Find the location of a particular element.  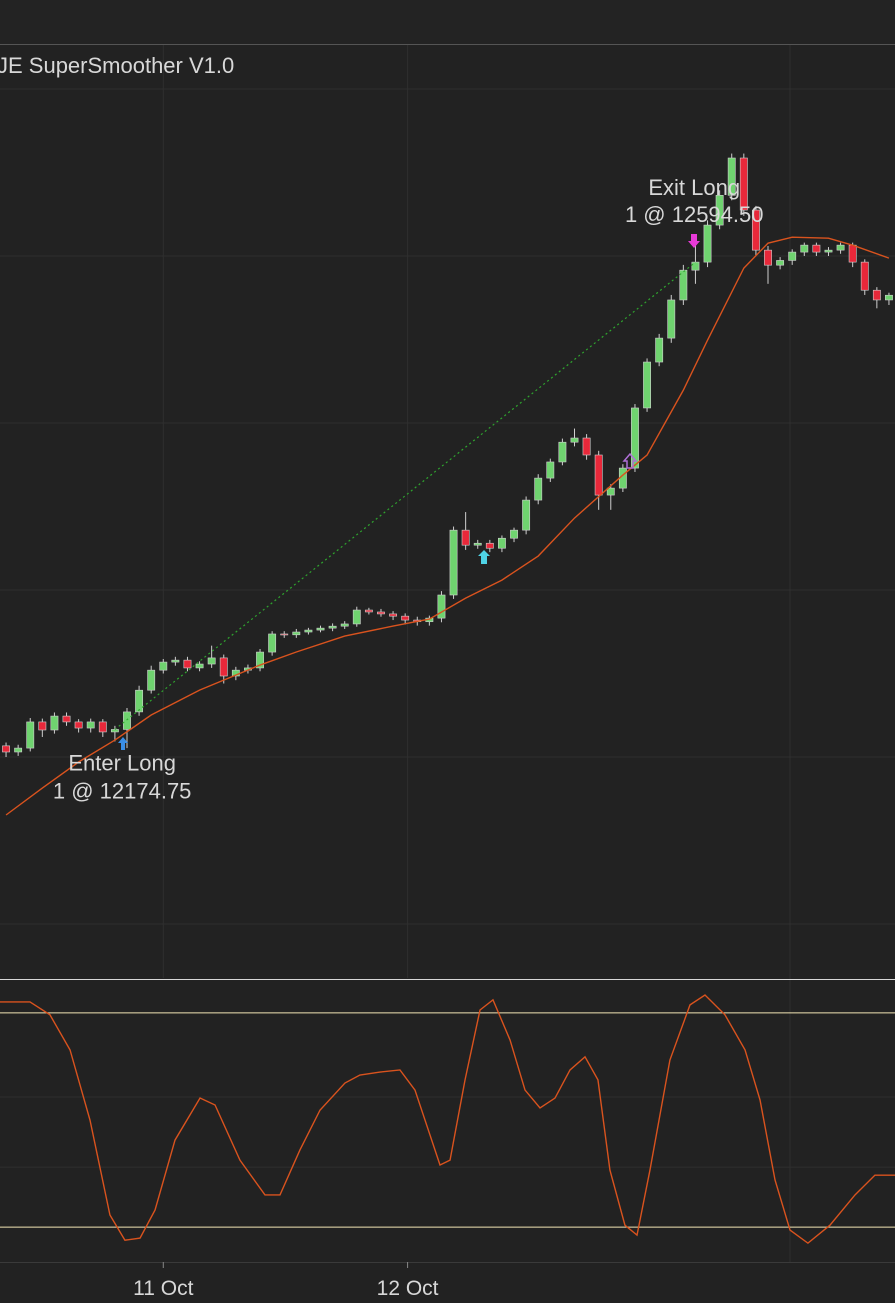

indicator-title: JE SuperSmoother V1.0 is located at coordinates (117, 65).